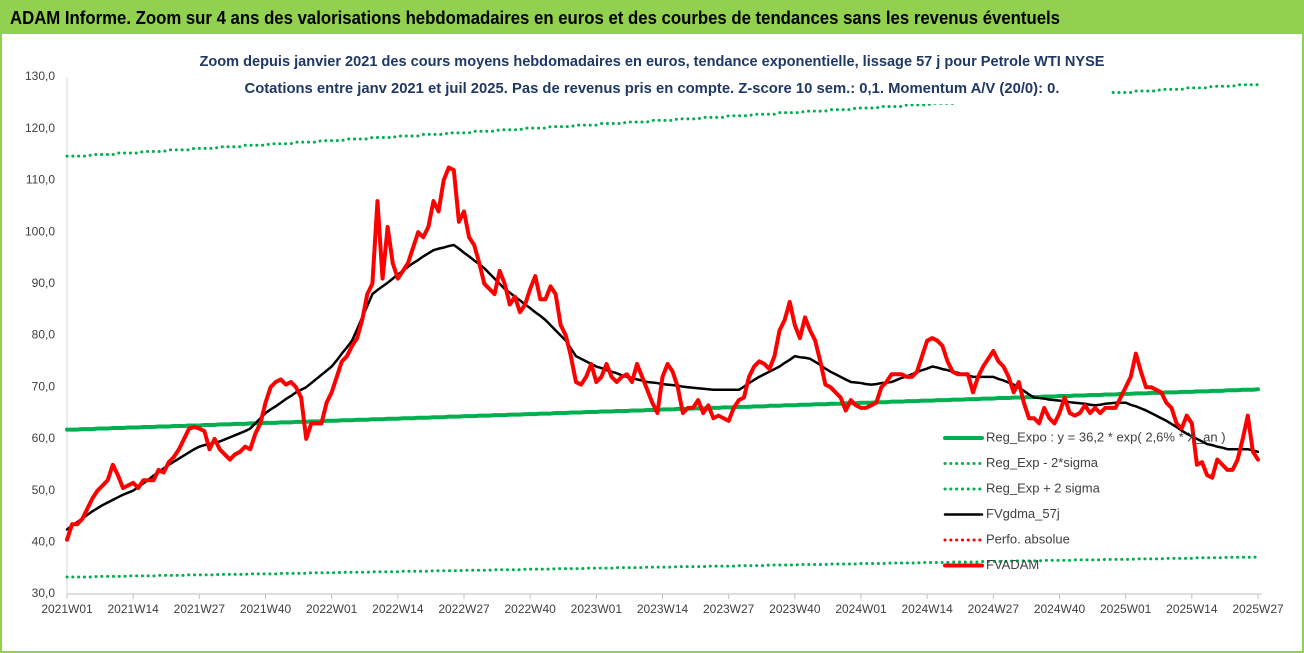 This screenshot has width=1304, height=653. Describe the element at coordinates (332, 609) in the screenshot. I see `x-tick-label: 2022W01` at that location.